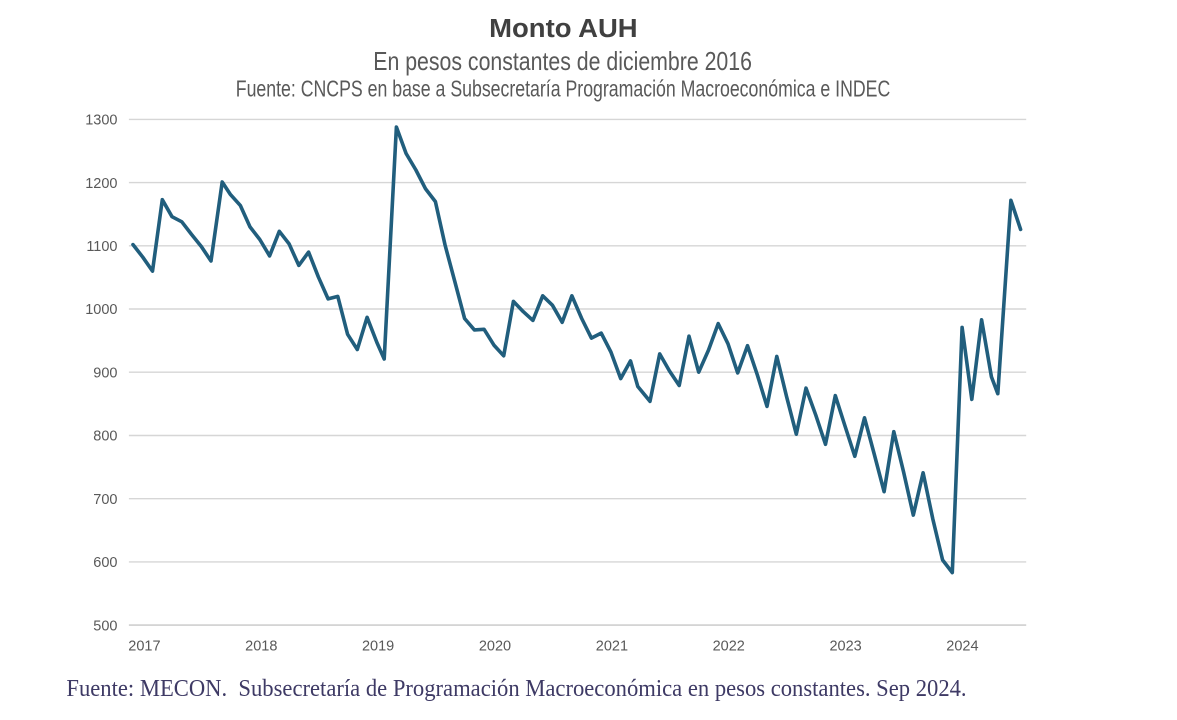 This screenshot has height=720, width=1177. Describe the element at coordinates (612, 646) in the screenshot. I see `svg-text: 2021` at that location.